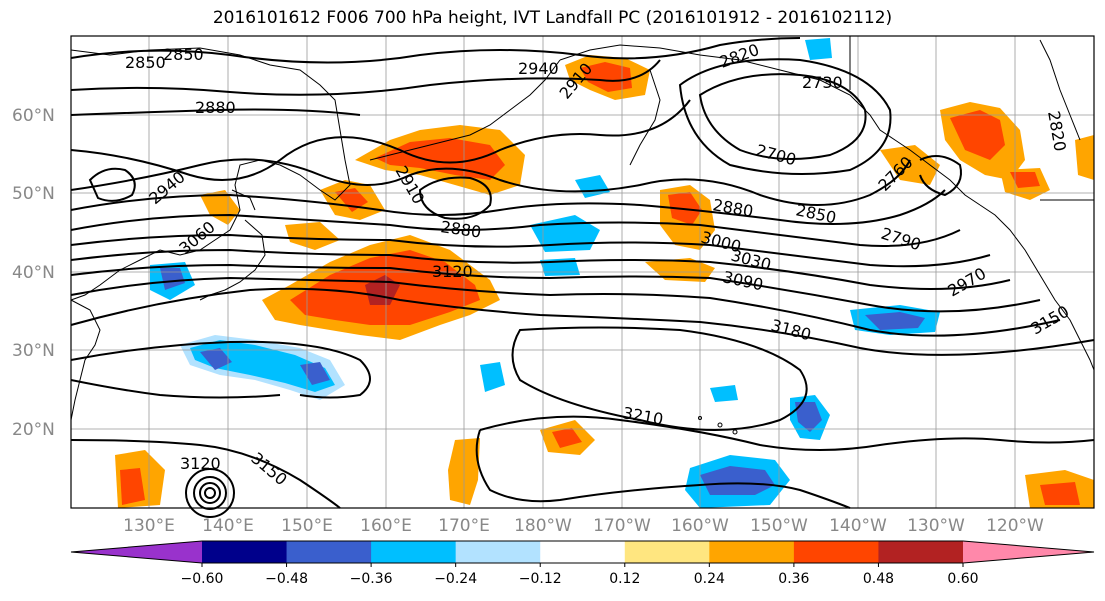  Describe the element at coordinates (307, 526) in the screenshot. I see `lon-label: 150°E` at that location.